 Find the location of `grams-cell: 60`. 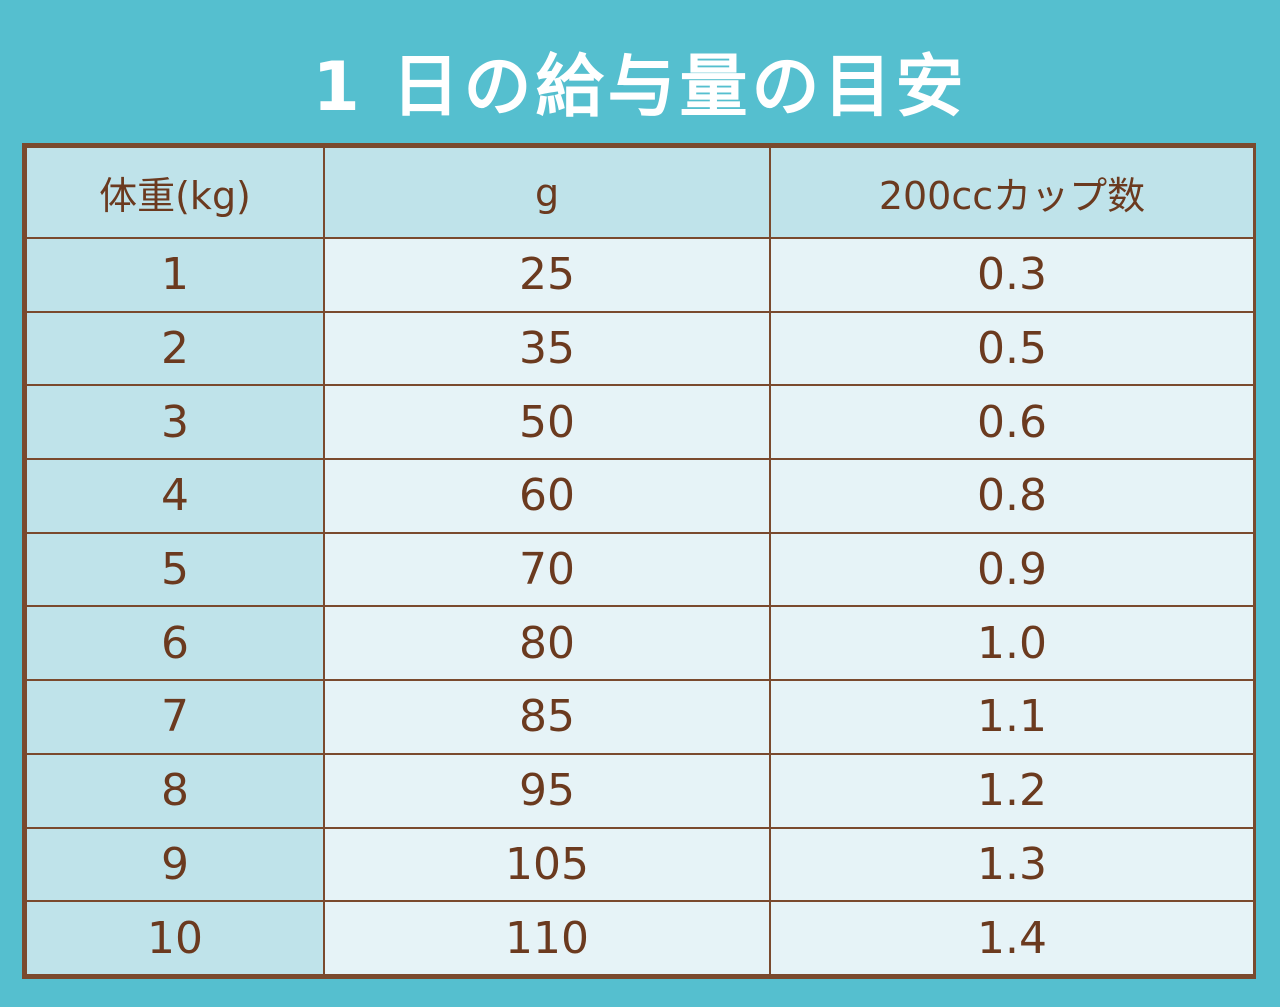

grams-cell: 60 is located at coordinates (547, 496).